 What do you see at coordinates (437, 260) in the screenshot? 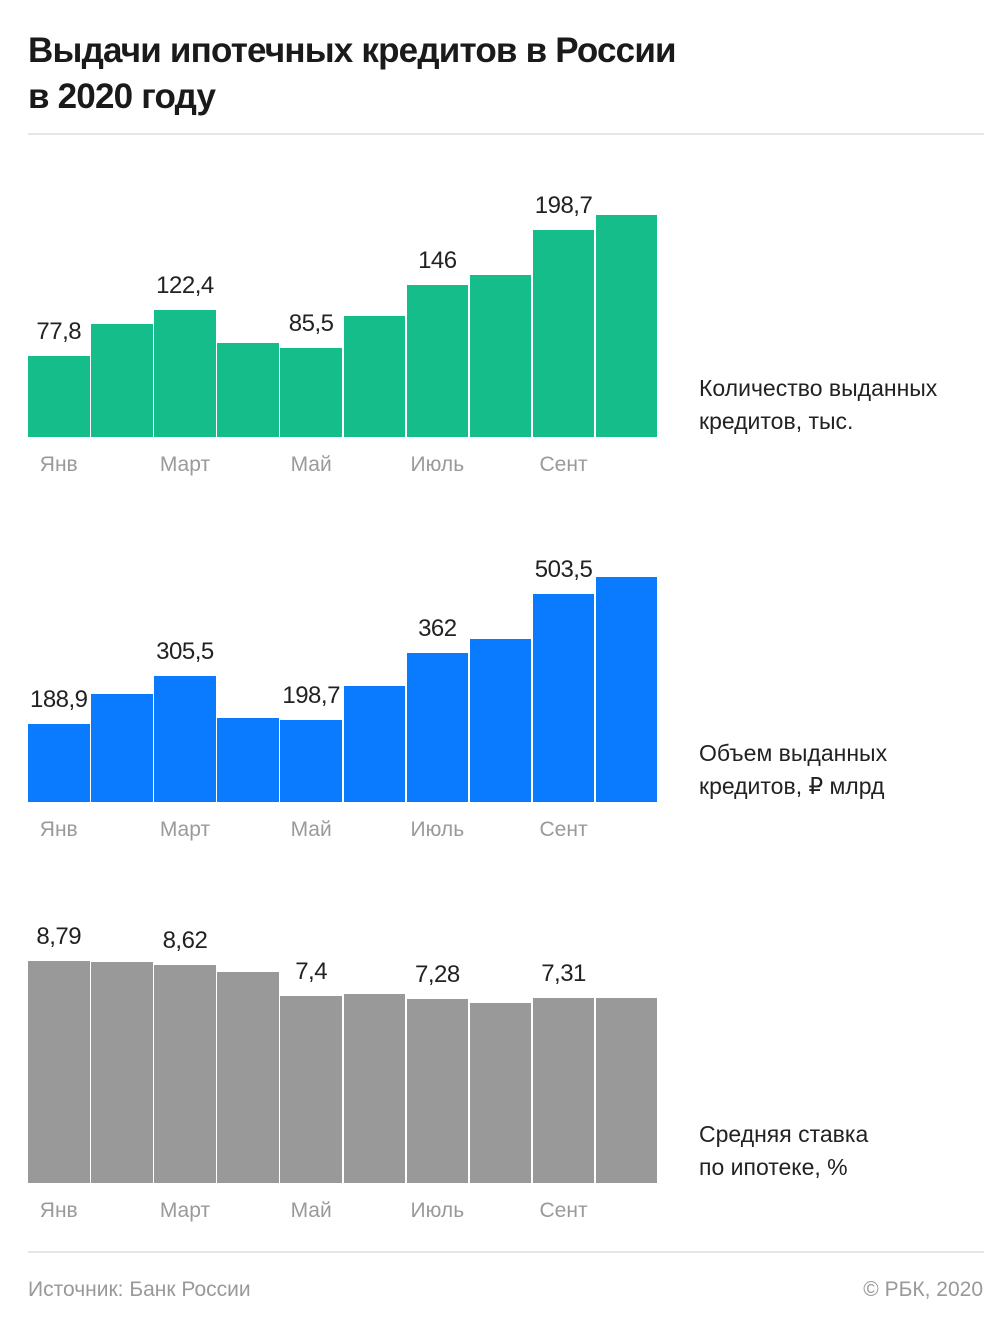
I see `value-label: 146` at bounding box center [437, 260].